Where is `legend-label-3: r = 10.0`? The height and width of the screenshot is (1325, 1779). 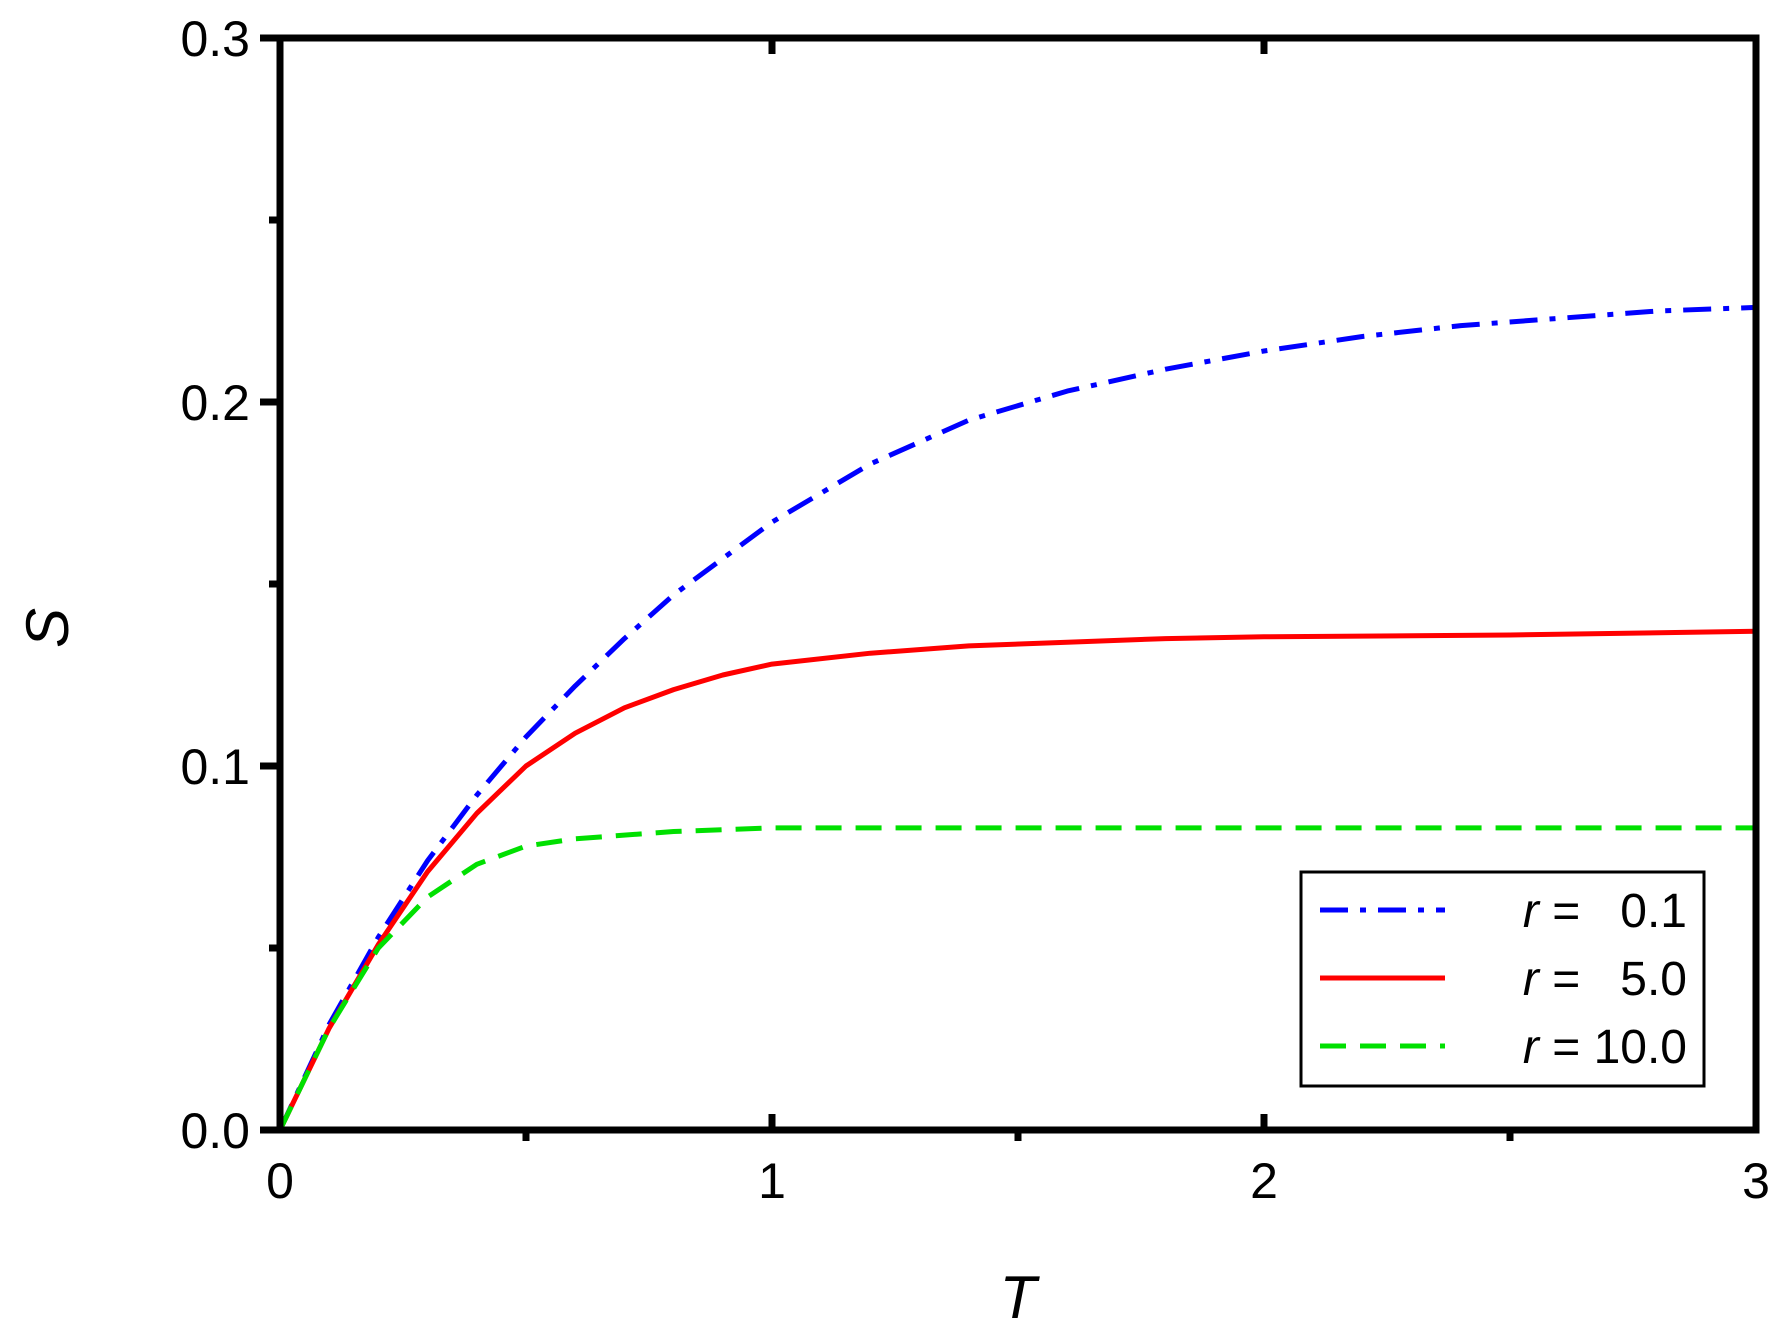 legend-label-3: r = 10.0 is located at coordinates (1605, 1047).